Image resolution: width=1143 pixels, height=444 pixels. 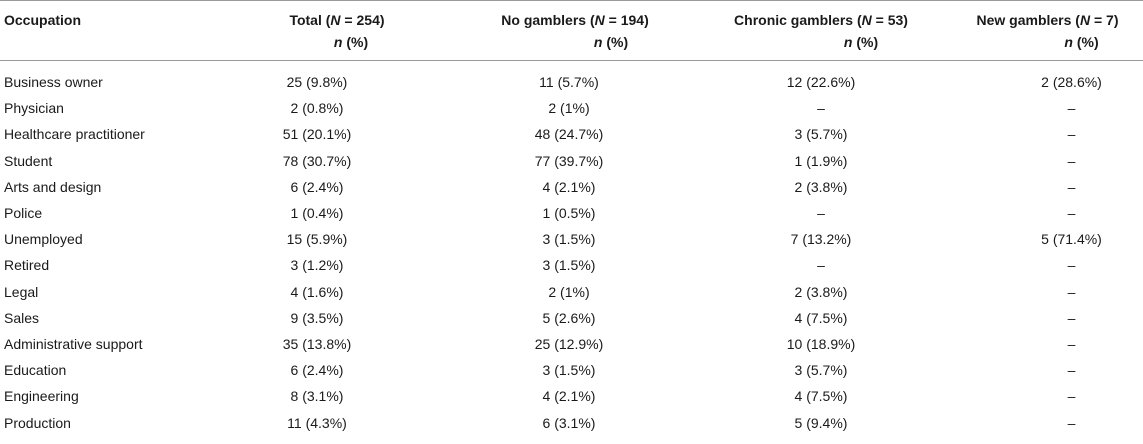 What do you see at coordinates (539, 108) in the screenshot?
I see `cell-no-gamblers: 2 (1%)` at bounding box center [539, 108].